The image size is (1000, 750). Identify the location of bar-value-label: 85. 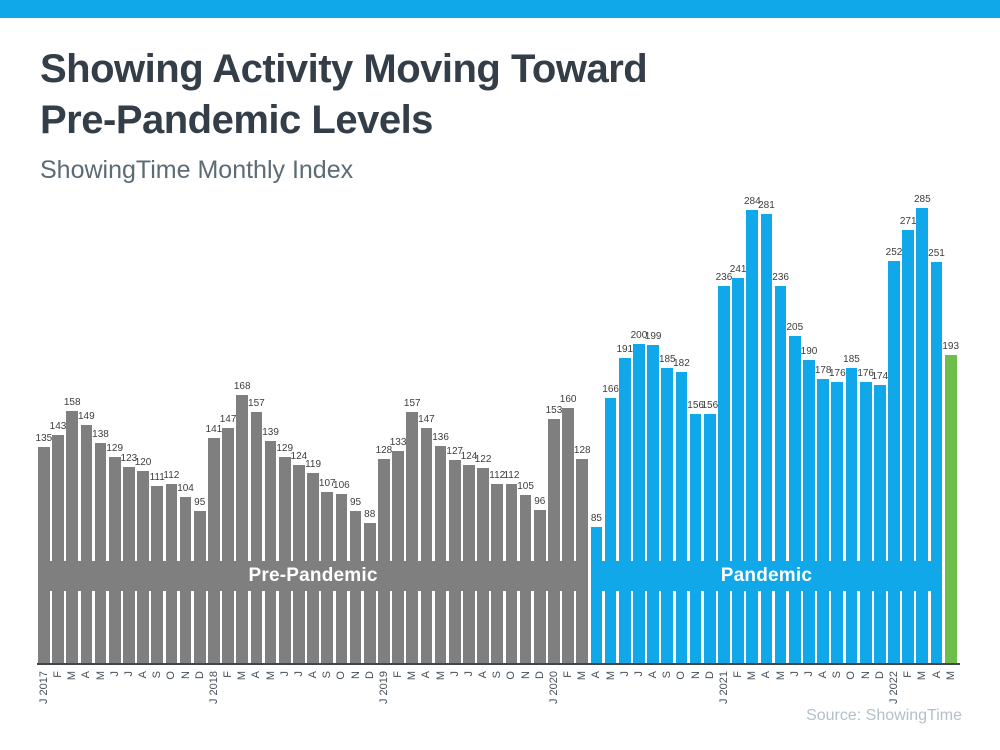
(596, 519).